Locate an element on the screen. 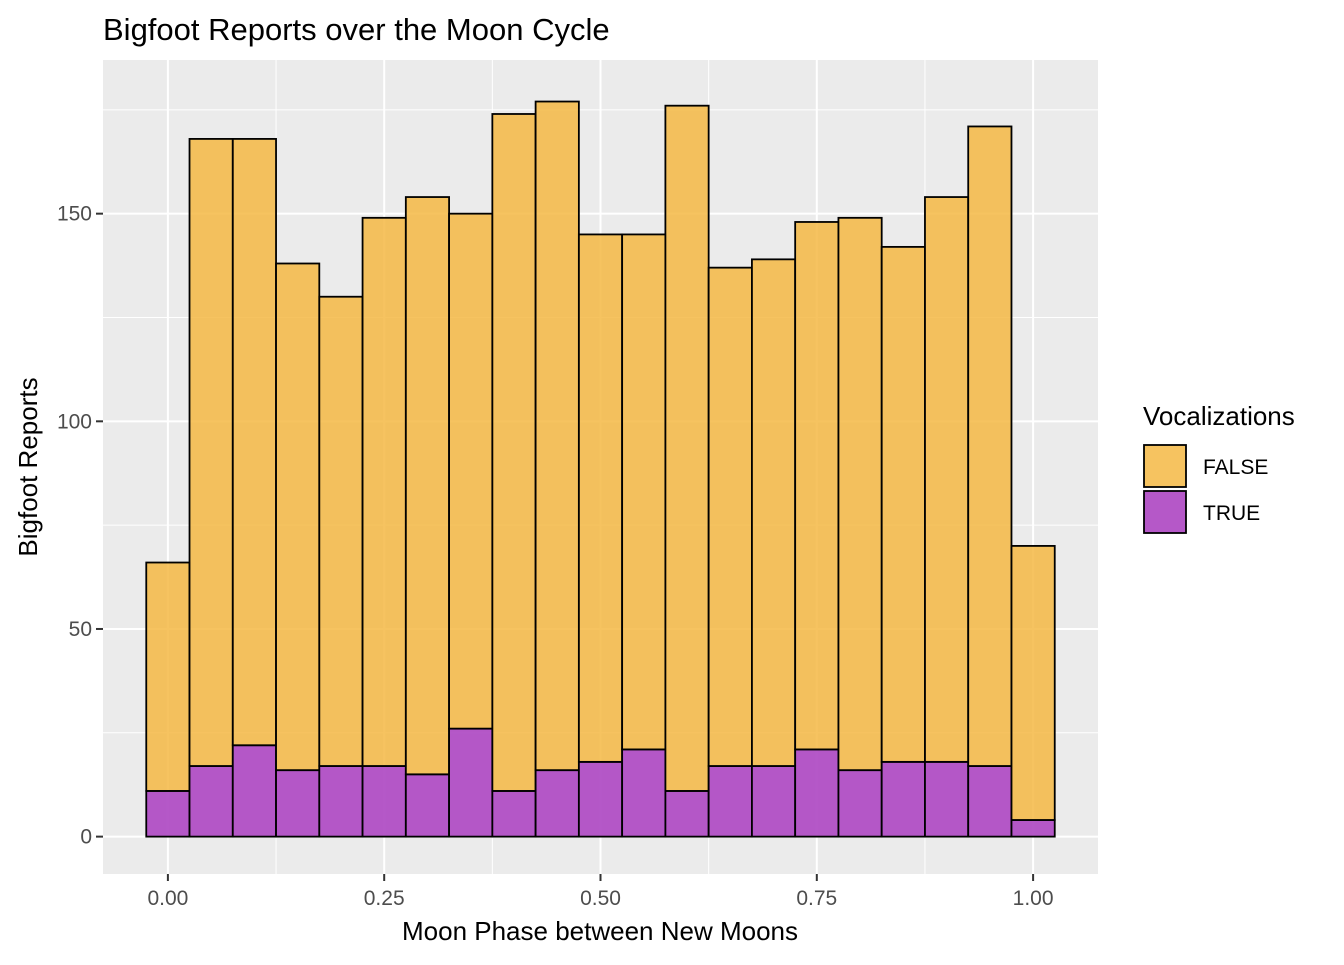 The width and height of the screenshot is (1344, 965). x-tick-label: 0.50 is located at coordinates (600, 898).